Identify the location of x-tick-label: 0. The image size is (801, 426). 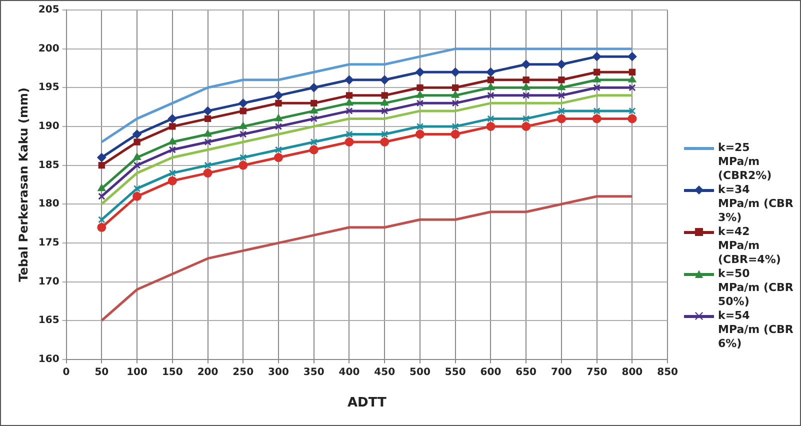
(66, 372).